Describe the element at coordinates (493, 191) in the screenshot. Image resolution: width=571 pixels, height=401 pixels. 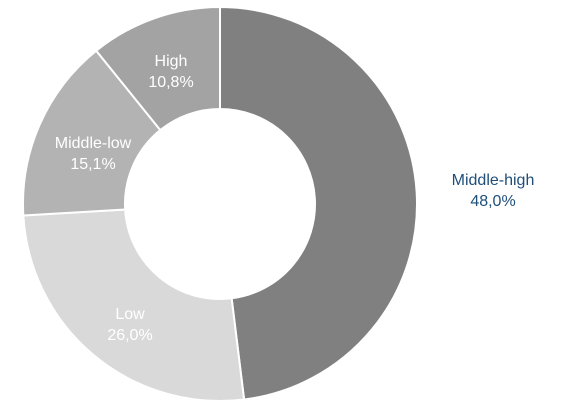
I see `slice-label-middle-high: Middle-high 48,0%` at that location.